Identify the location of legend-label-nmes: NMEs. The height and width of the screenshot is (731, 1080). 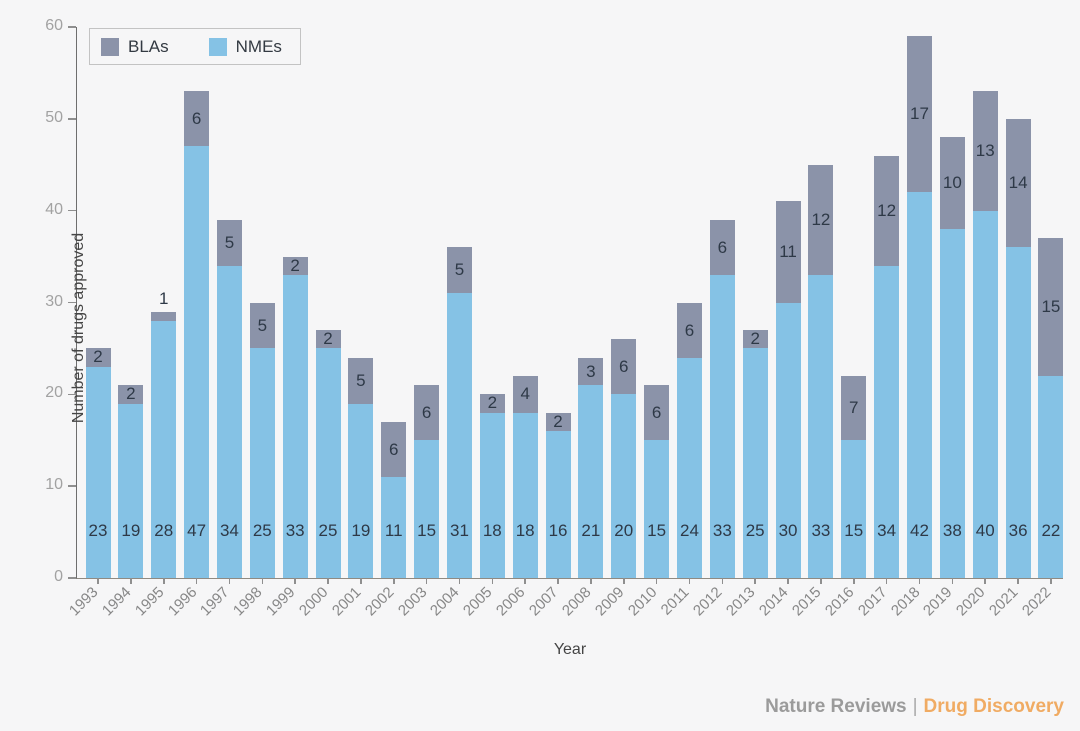
(258, 46).